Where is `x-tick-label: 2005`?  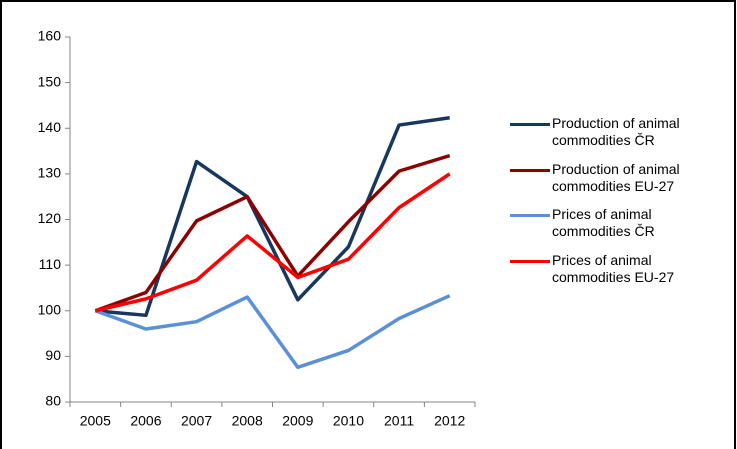
x-tick-label: 2005 is located at coordinates (95, 421).